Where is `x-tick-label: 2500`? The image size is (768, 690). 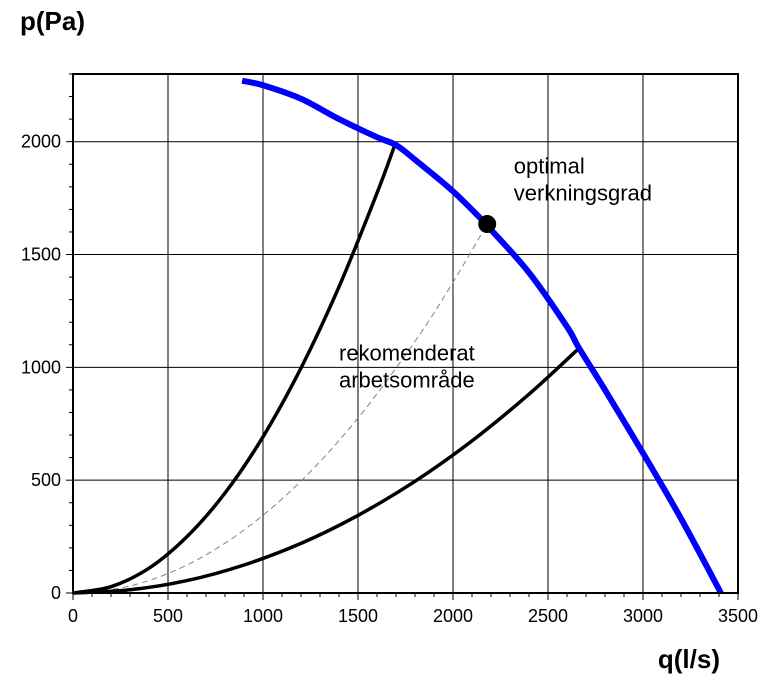
x-tick-label: 2500 is located at coordinates (548, 616).